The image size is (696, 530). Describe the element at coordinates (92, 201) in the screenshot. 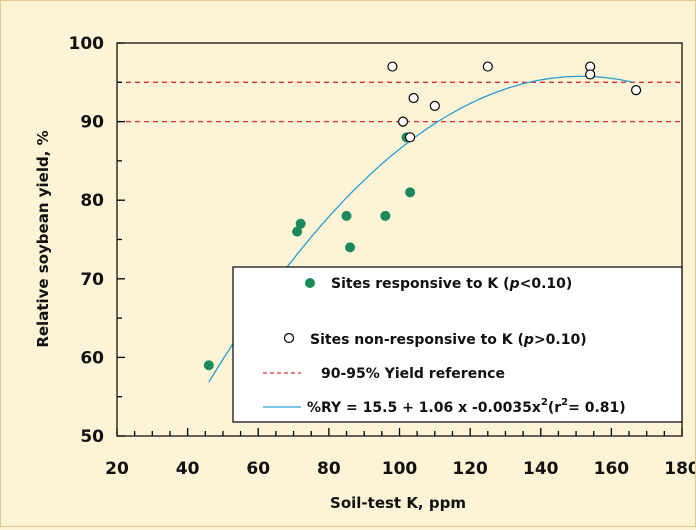

I see `y-tick-label: 80` at that location.